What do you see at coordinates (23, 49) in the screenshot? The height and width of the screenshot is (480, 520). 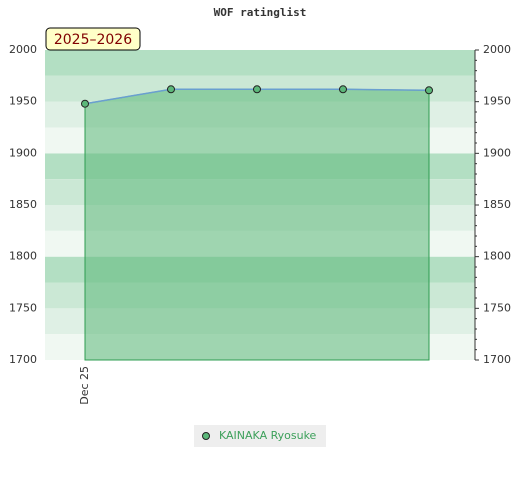 I see `y-tick-label: 2000` at bounding box center [23, 49].